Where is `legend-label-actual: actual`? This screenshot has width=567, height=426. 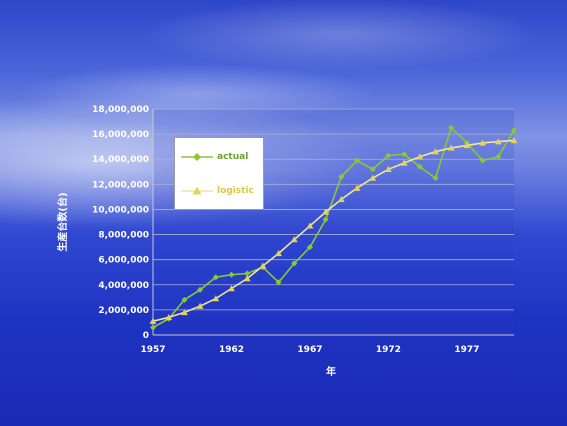 legend-label-actual: actual is located at coordinates (233, 157).